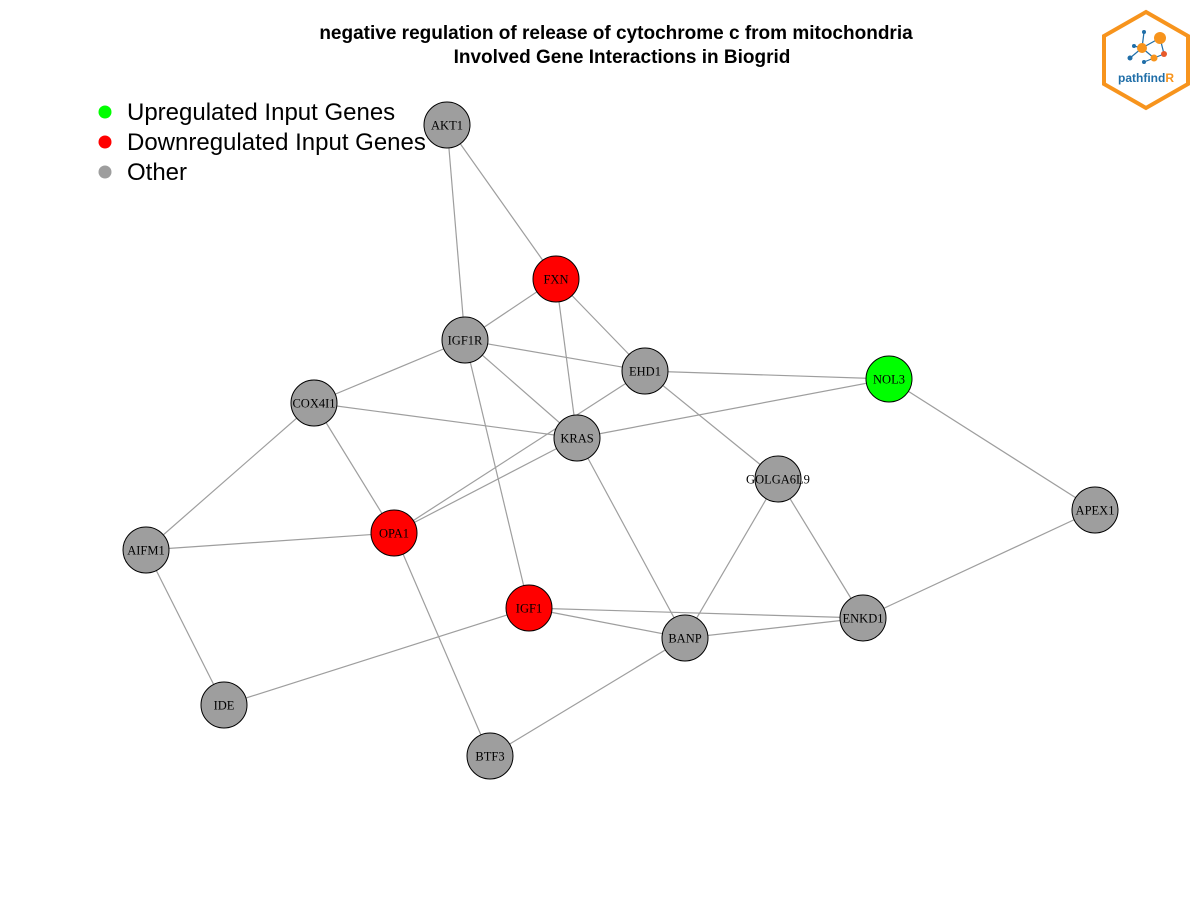 Image resolution: width=1200 pixels, height=900 pixels. I want to click on edge-ehd1-golga6l9, so click(711, 425).